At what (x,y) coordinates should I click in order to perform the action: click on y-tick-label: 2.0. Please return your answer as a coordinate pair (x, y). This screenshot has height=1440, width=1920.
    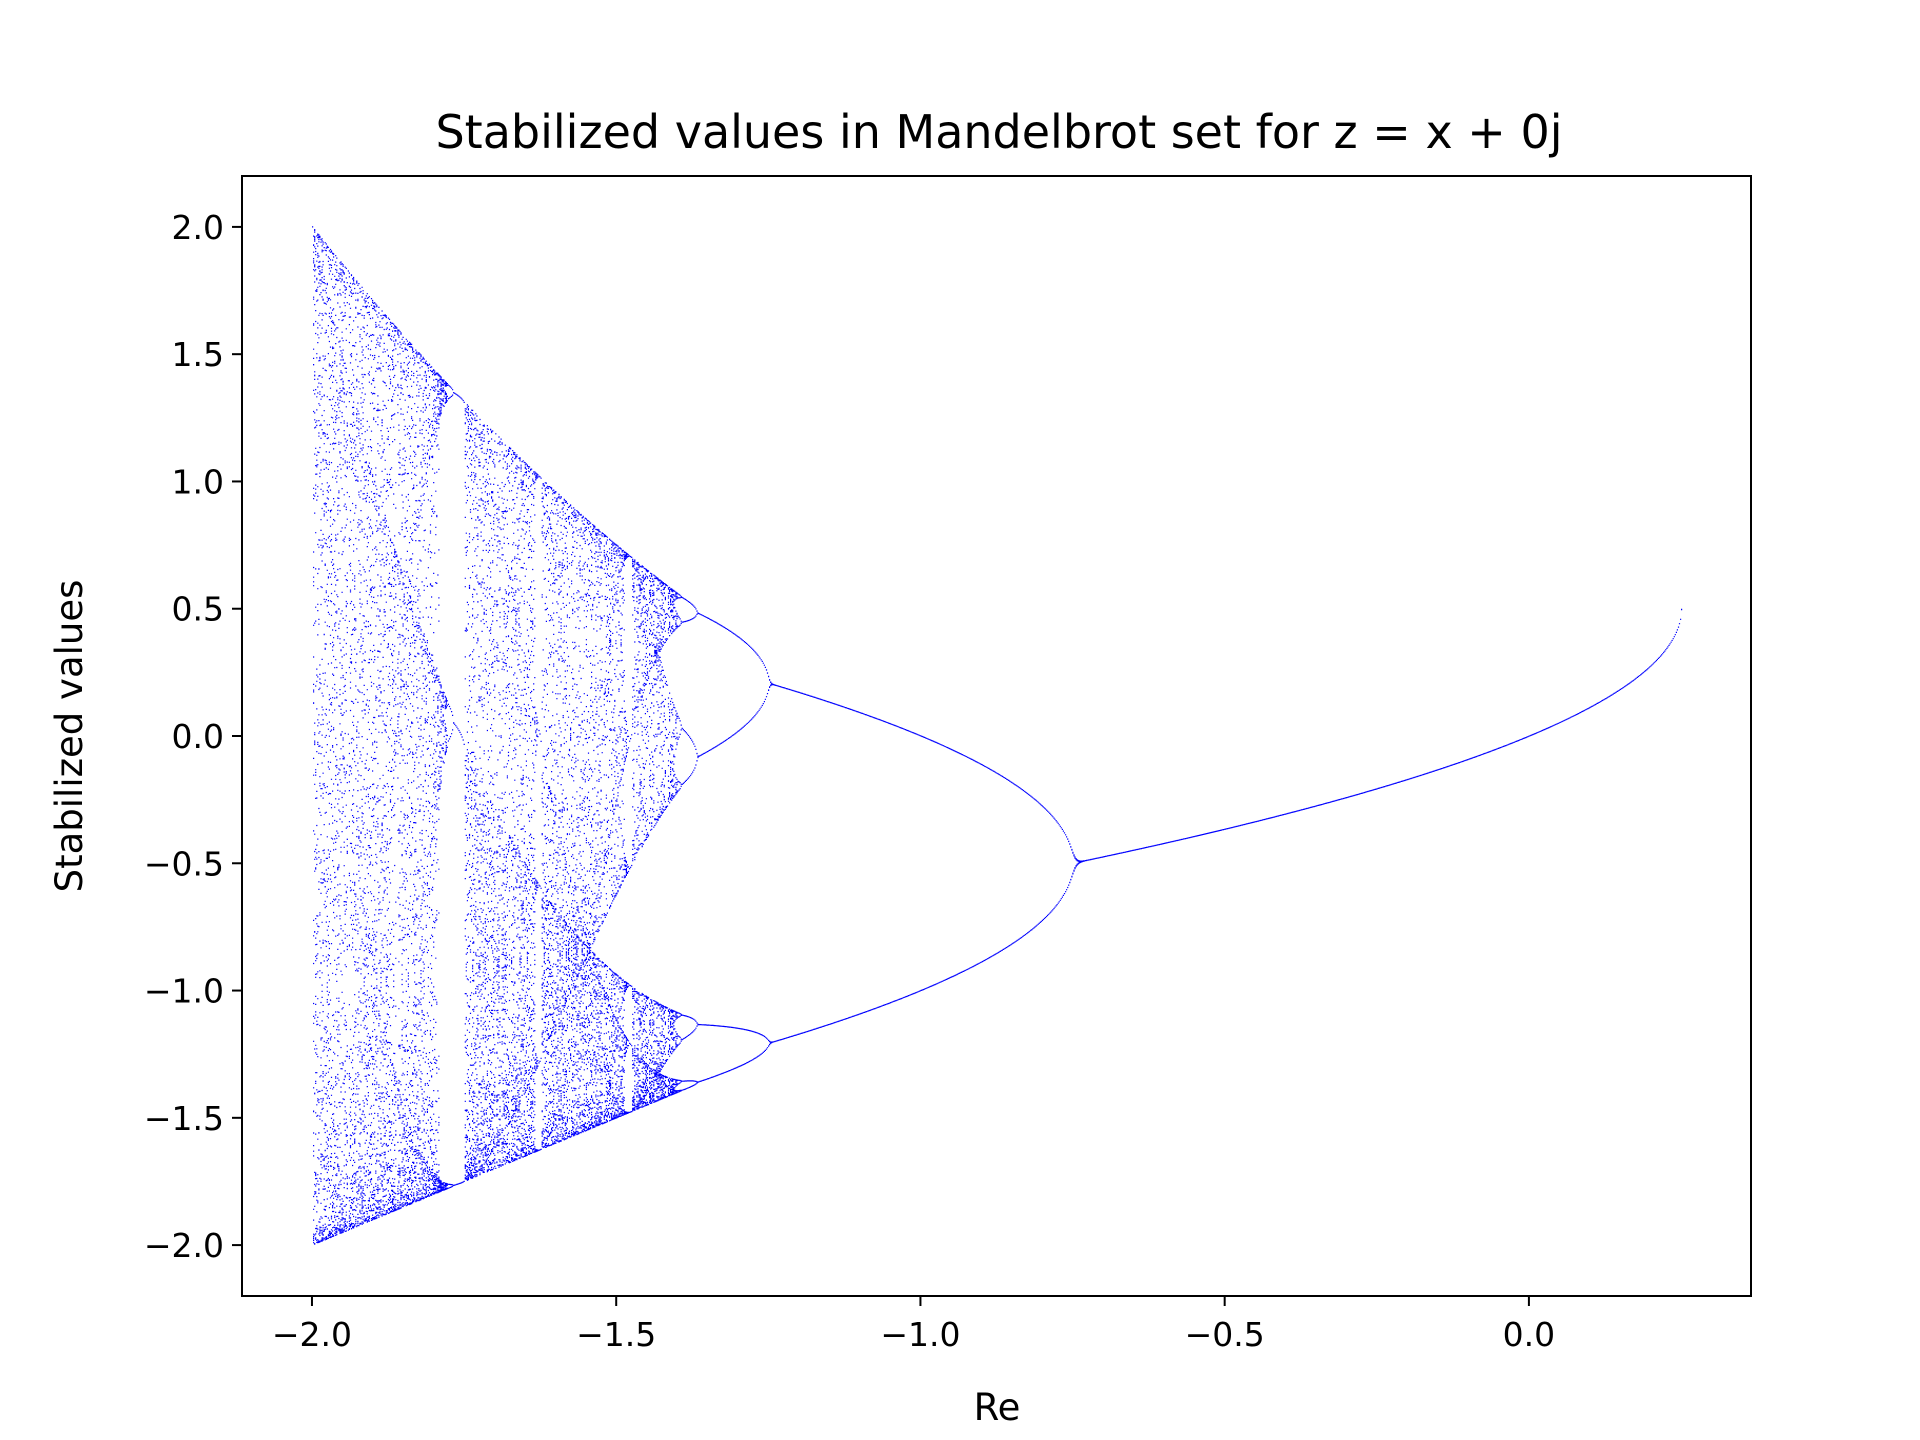
    Looking at the image, I should click on (198, 227).